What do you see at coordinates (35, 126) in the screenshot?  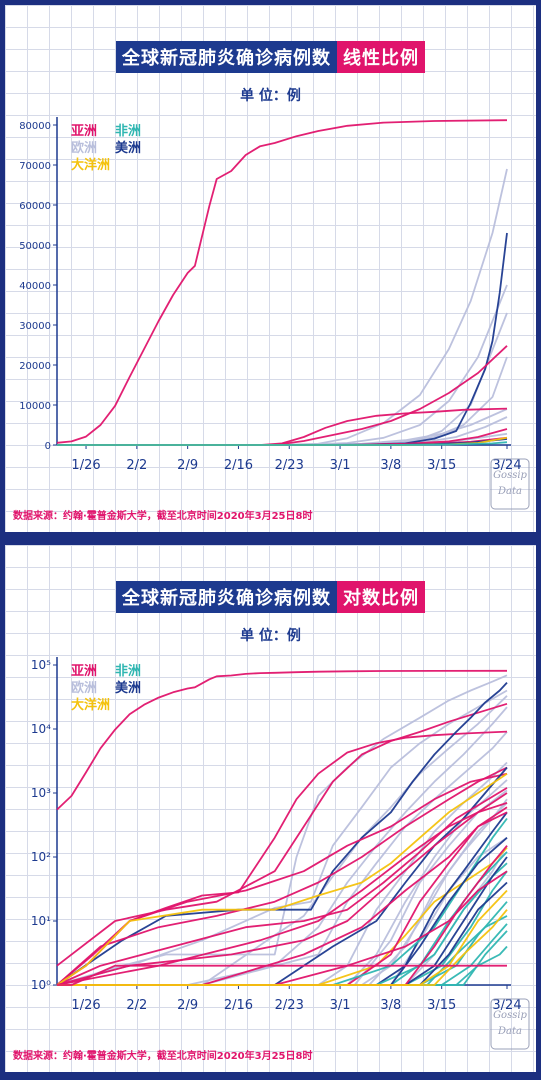 I see `y-tick-label: 80000` at bounding box center [35, 126].